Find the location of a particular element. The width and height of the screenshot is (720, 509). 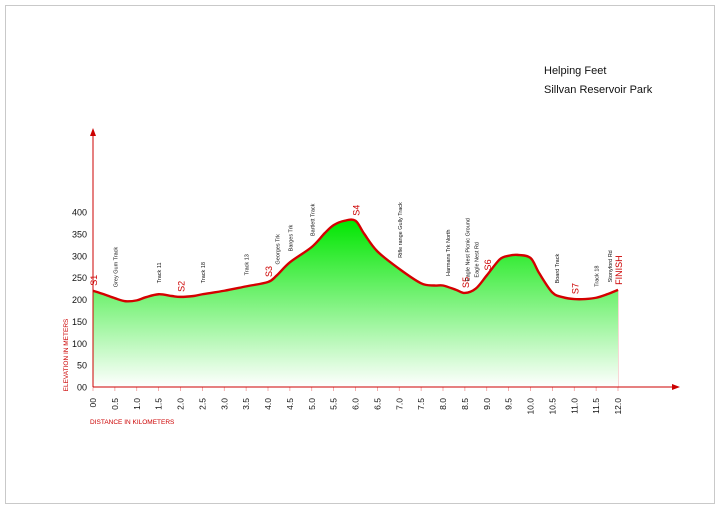

x-tick-label: 5.5 is located at coordinates (334, 404).